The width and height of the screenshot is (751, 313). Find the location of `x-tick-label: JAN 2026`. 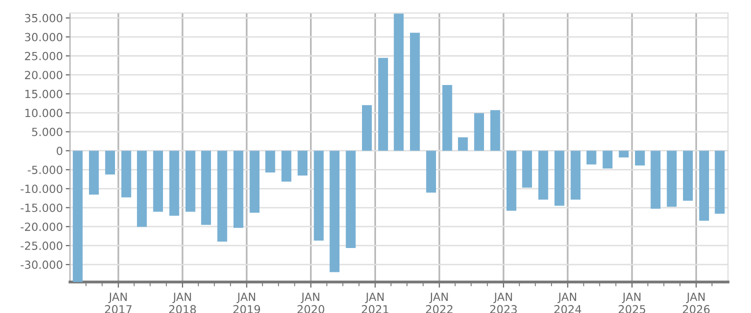

x-tick-label: JAN 2026 is located at coordinates (696, 302).